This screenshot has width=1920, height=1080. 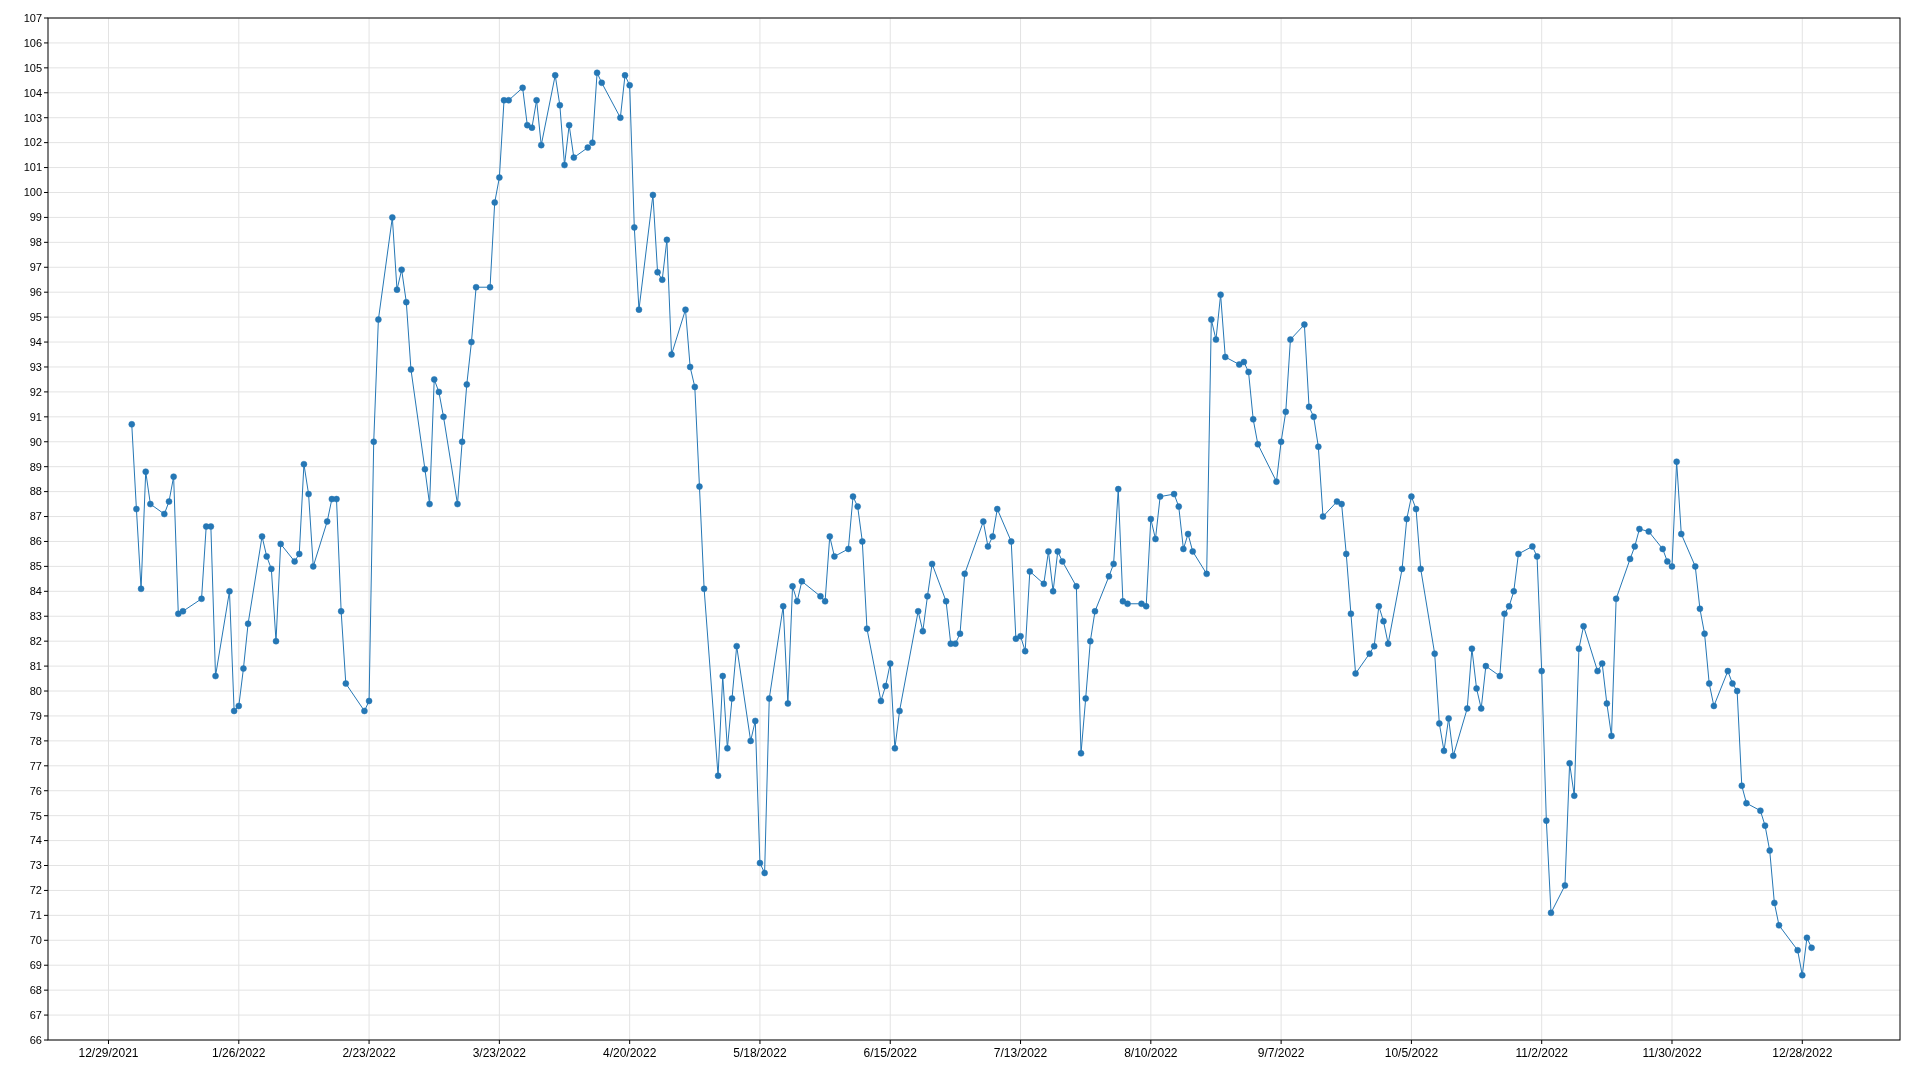 I want to click on x-tick-label: 3/23/2022, so click(x=499, y=1053).